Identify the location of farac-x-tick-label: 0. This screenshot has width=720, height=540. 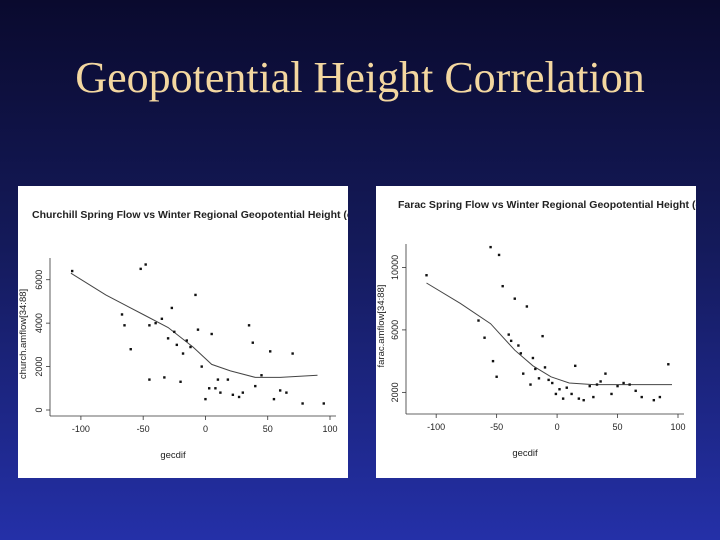
(557, 427).